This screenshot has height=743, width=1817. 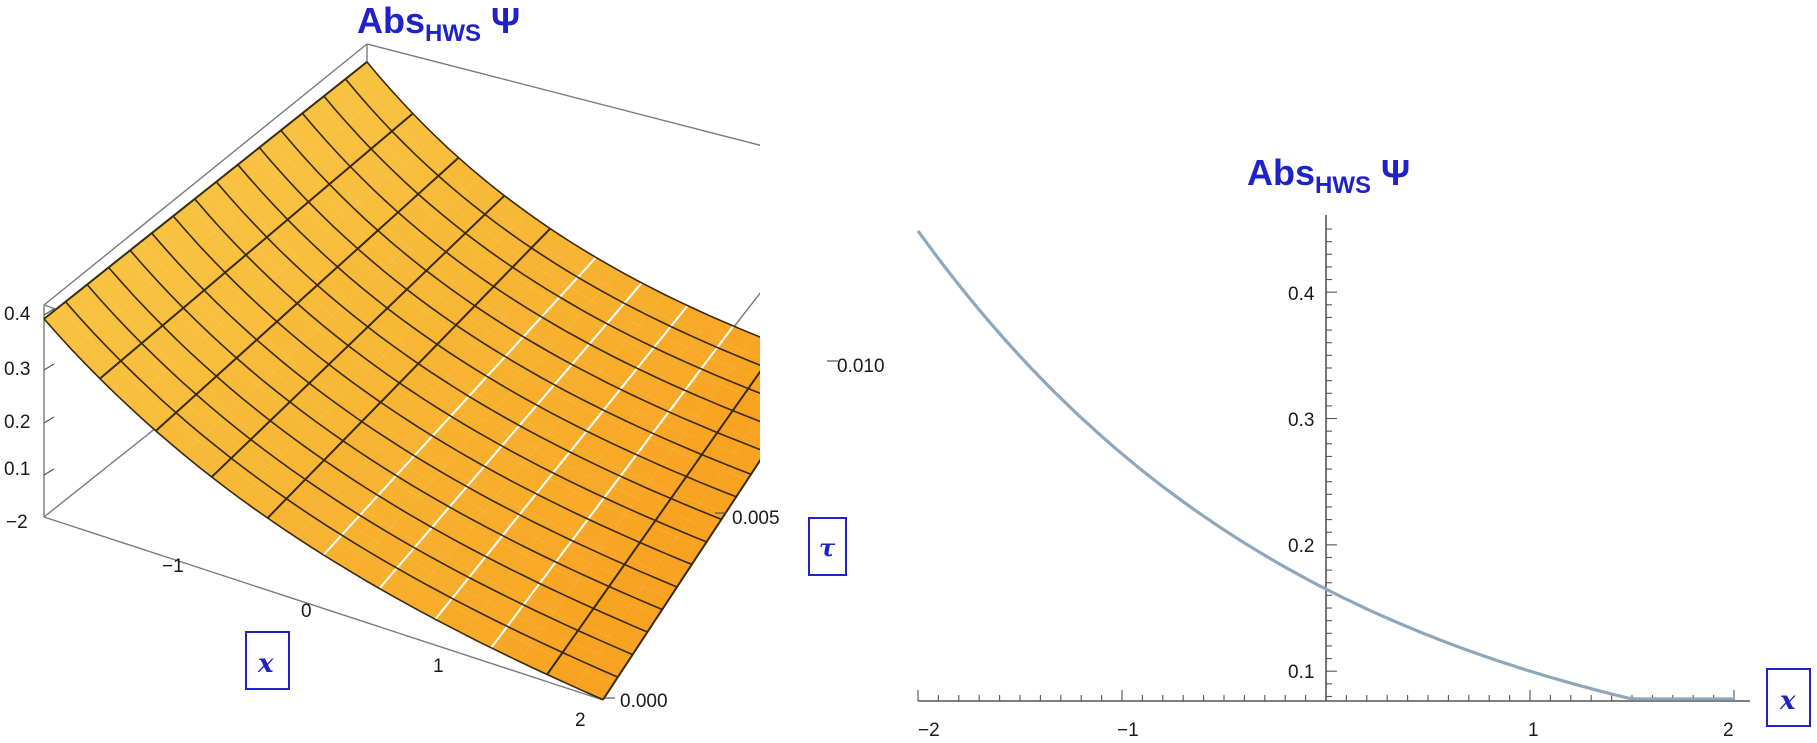 I want to click on y-tick-label: 0.4, so click(x=1301, y=294).